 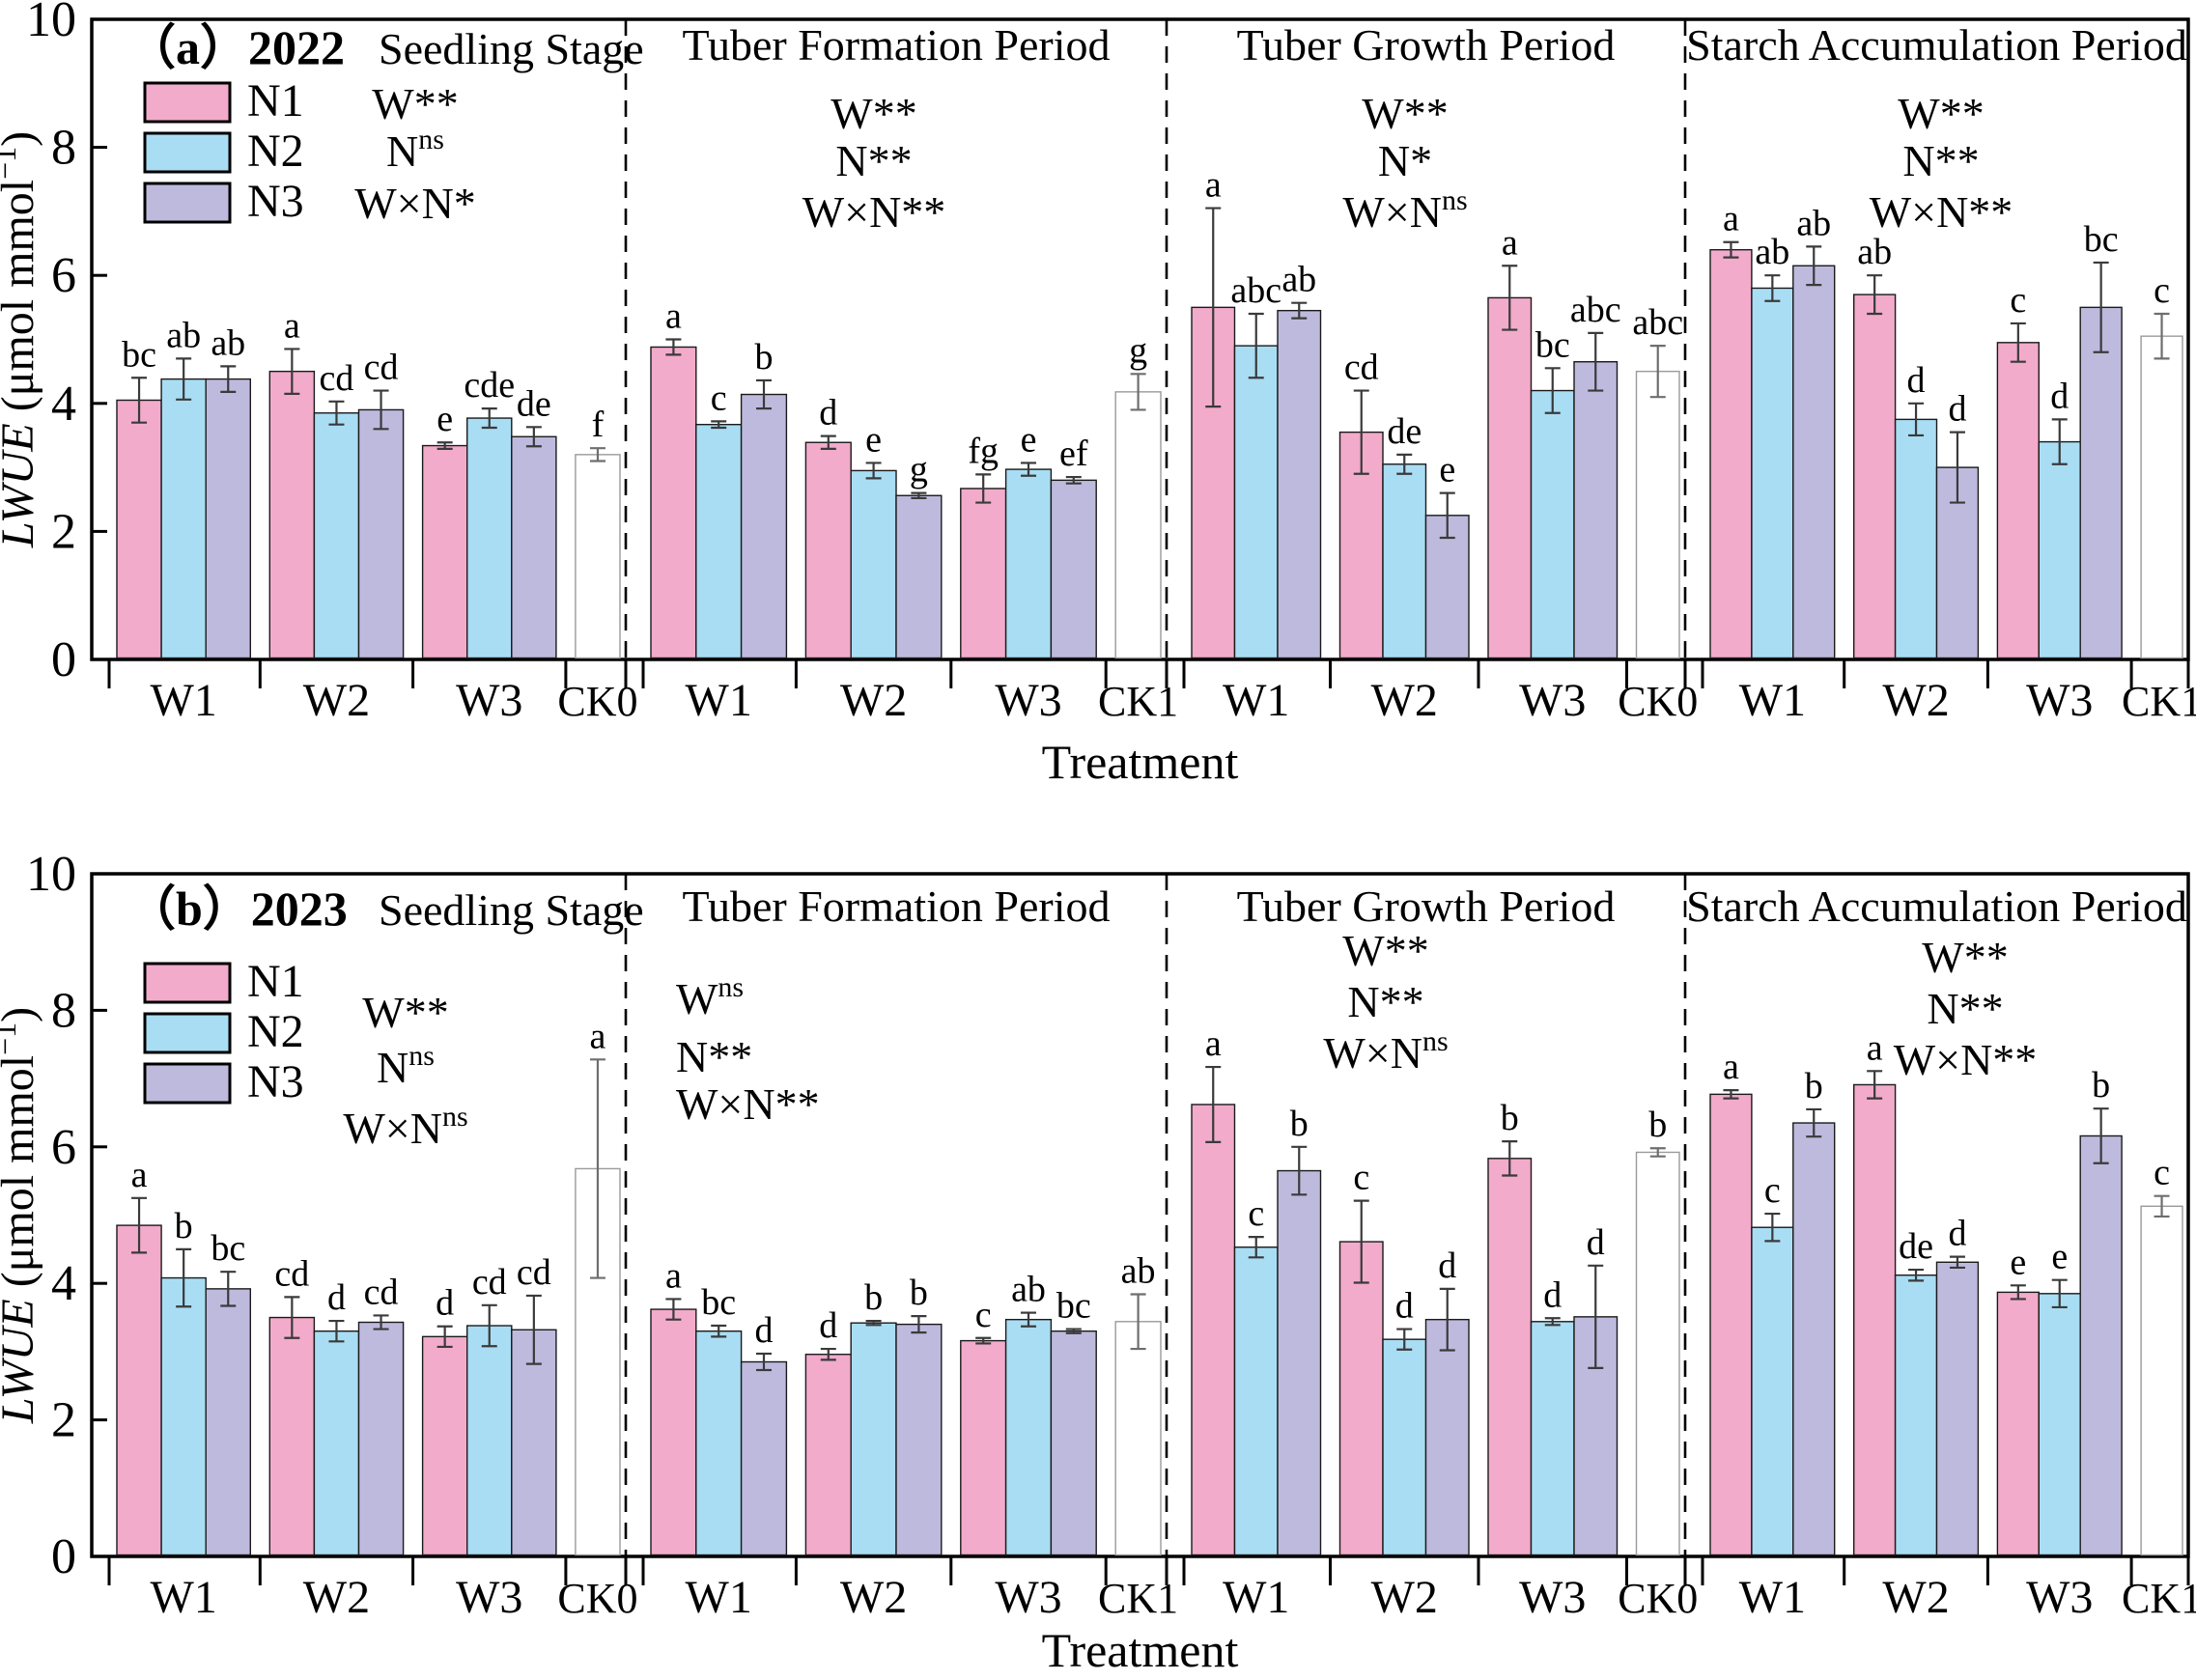 I want to click on bar-a-0-W1-N3, so click(x=228, y=519).